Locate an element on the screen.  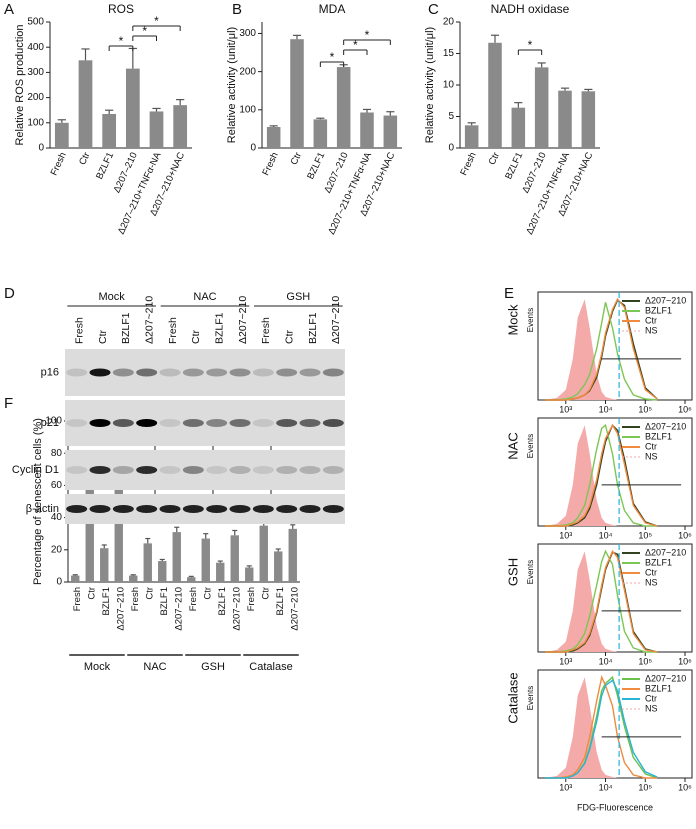
panel-title: Mock is located at coordinates (512, 320).